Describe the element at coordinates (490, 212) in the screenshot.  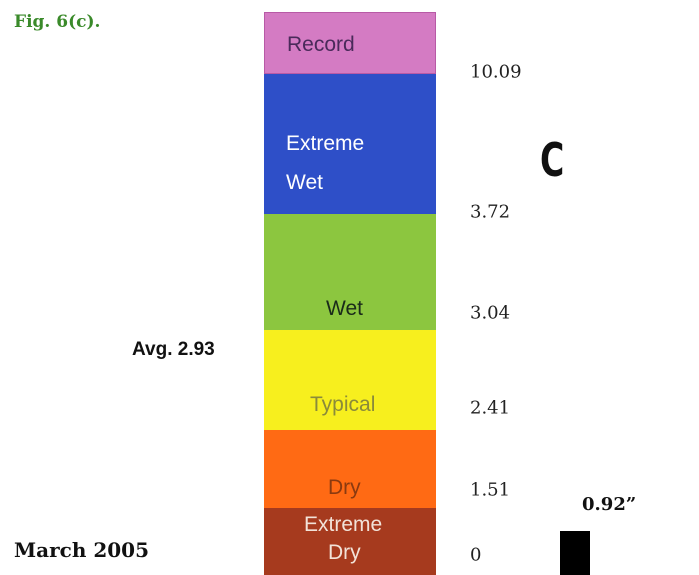
I see `tick-label: 3.72` at that location.